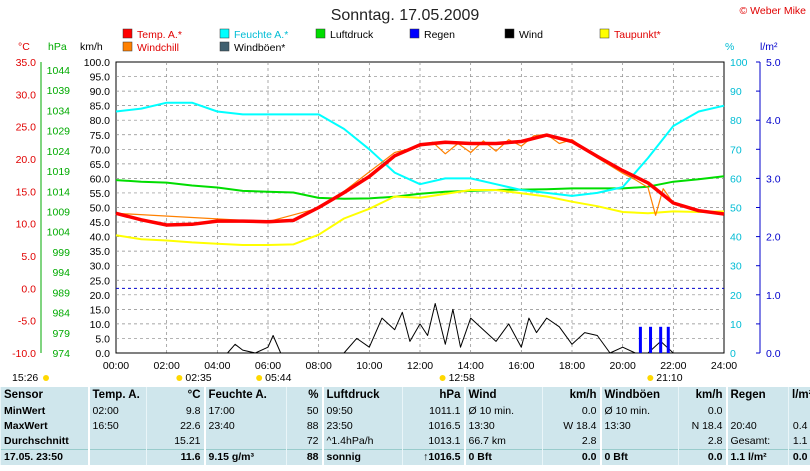 This screenshot has width=810, height=471. I want to click on unit-pressure: hPa, so click(57, 47).